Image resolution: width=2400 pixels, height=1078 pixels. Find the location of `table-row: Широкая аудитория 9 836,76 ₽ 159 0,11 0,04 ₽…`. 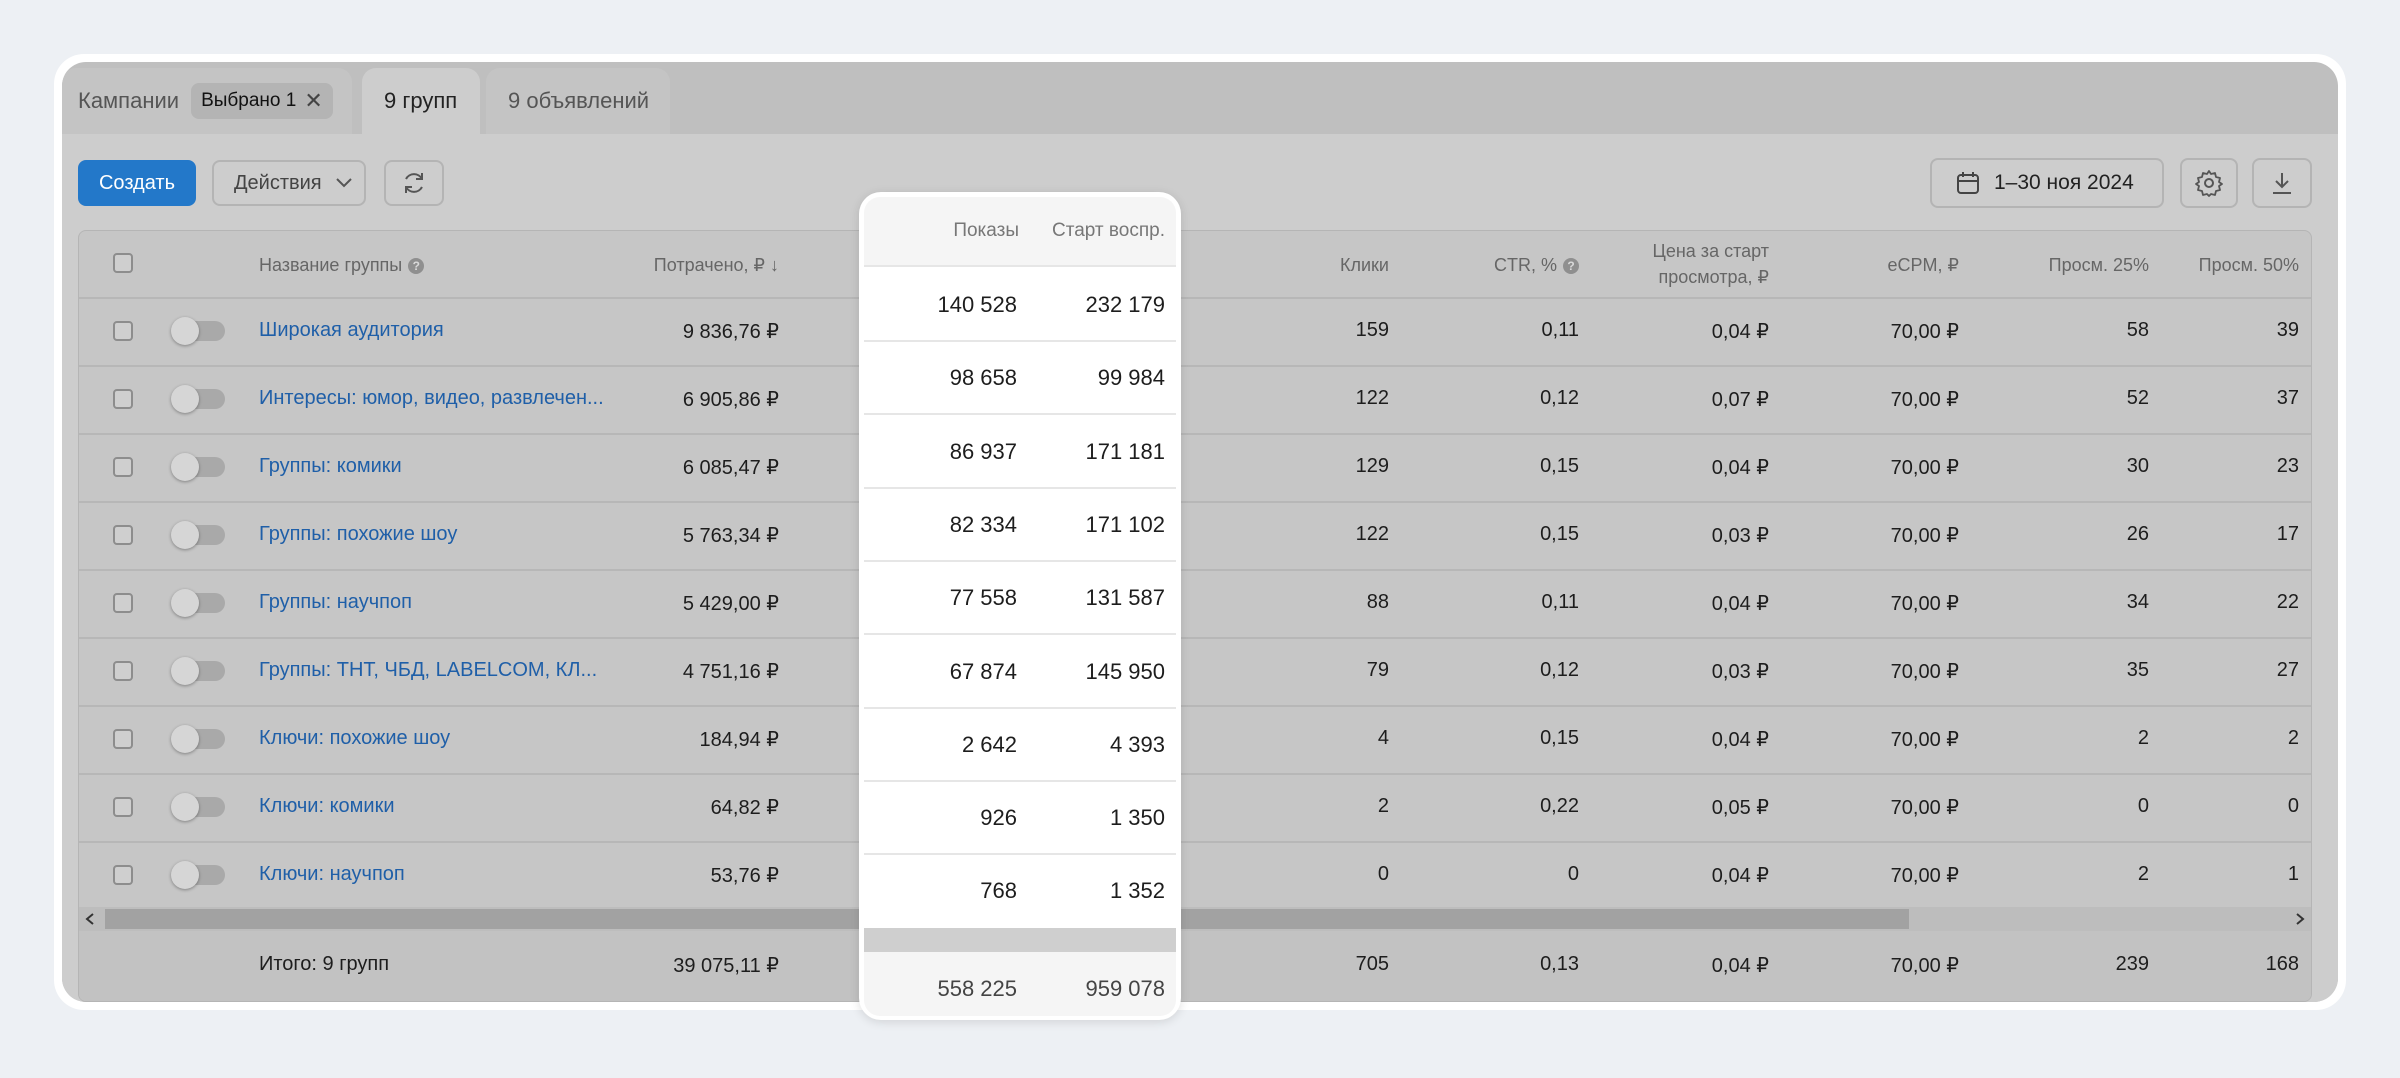

table-row: Широкая аудитория 9 836,76 ₽ 159 0,11 0,04 ₽… is located at coordinates (1195, 331).